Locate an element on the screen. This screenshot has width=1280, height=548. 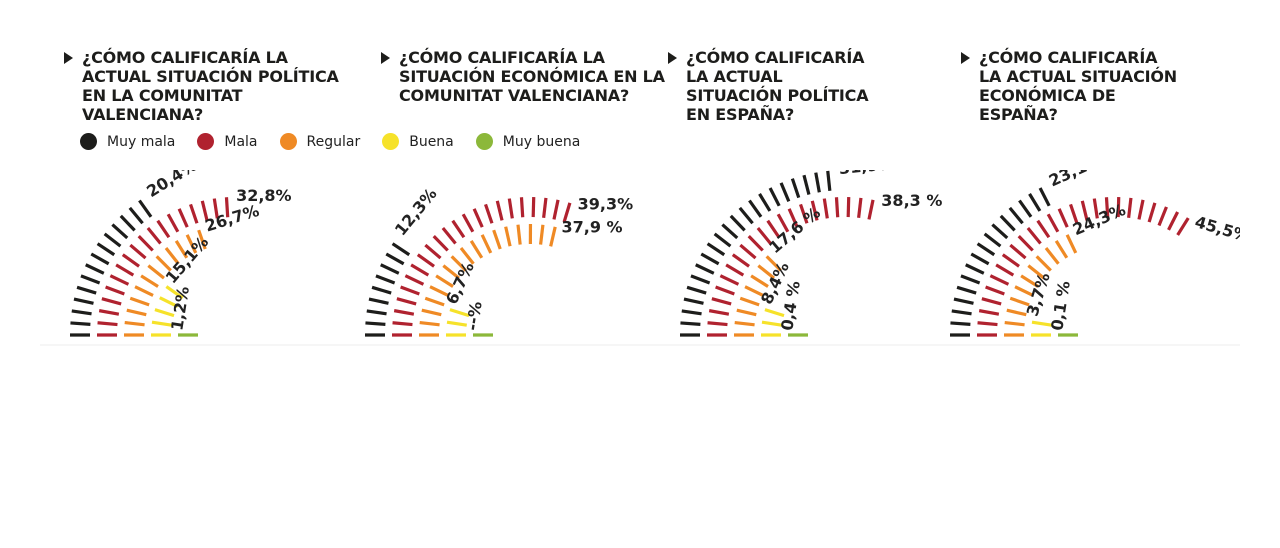
data-label: 26,7% is located at coordinates (232, 218).